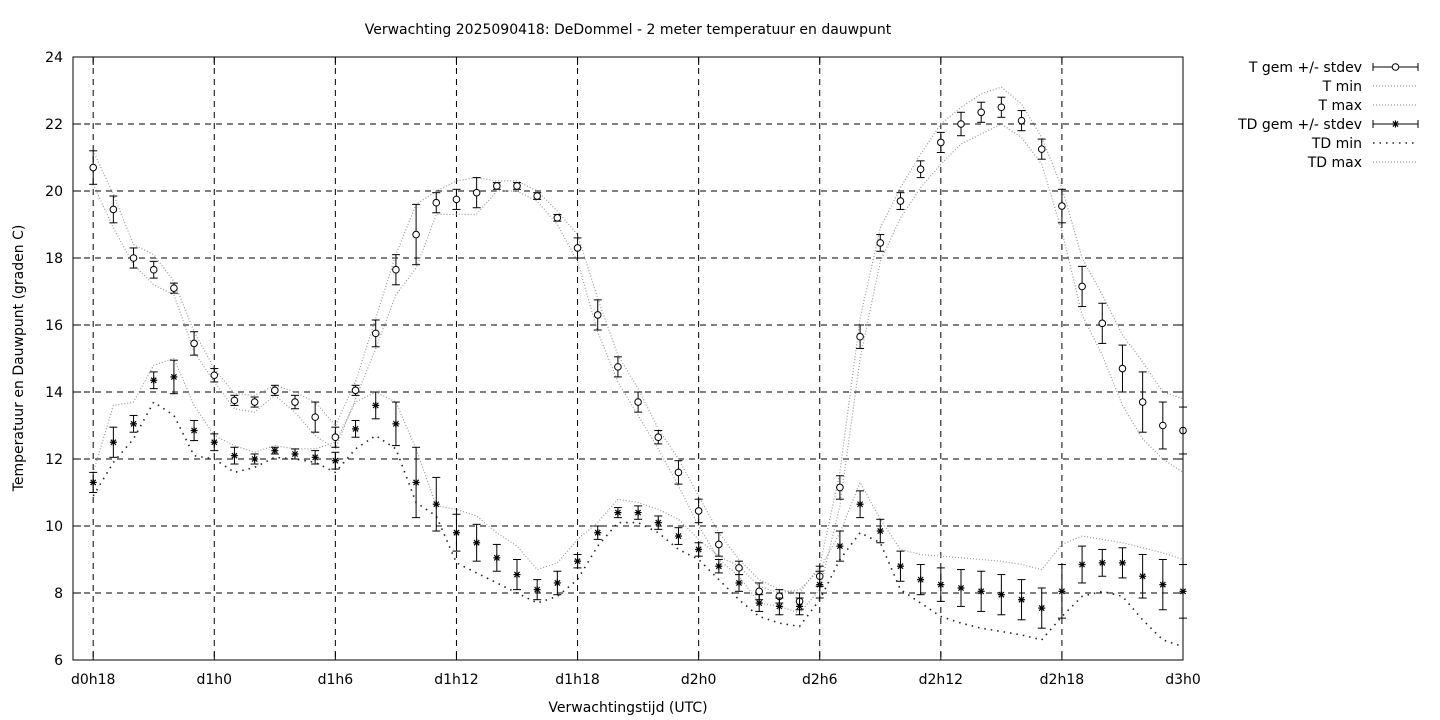 The width and height of the screenshot is (1440, 720). What do you see at coordinates (54, 125) in the screenshot?
I see `y-tick-label: 22` at bounding box center [54, 125].